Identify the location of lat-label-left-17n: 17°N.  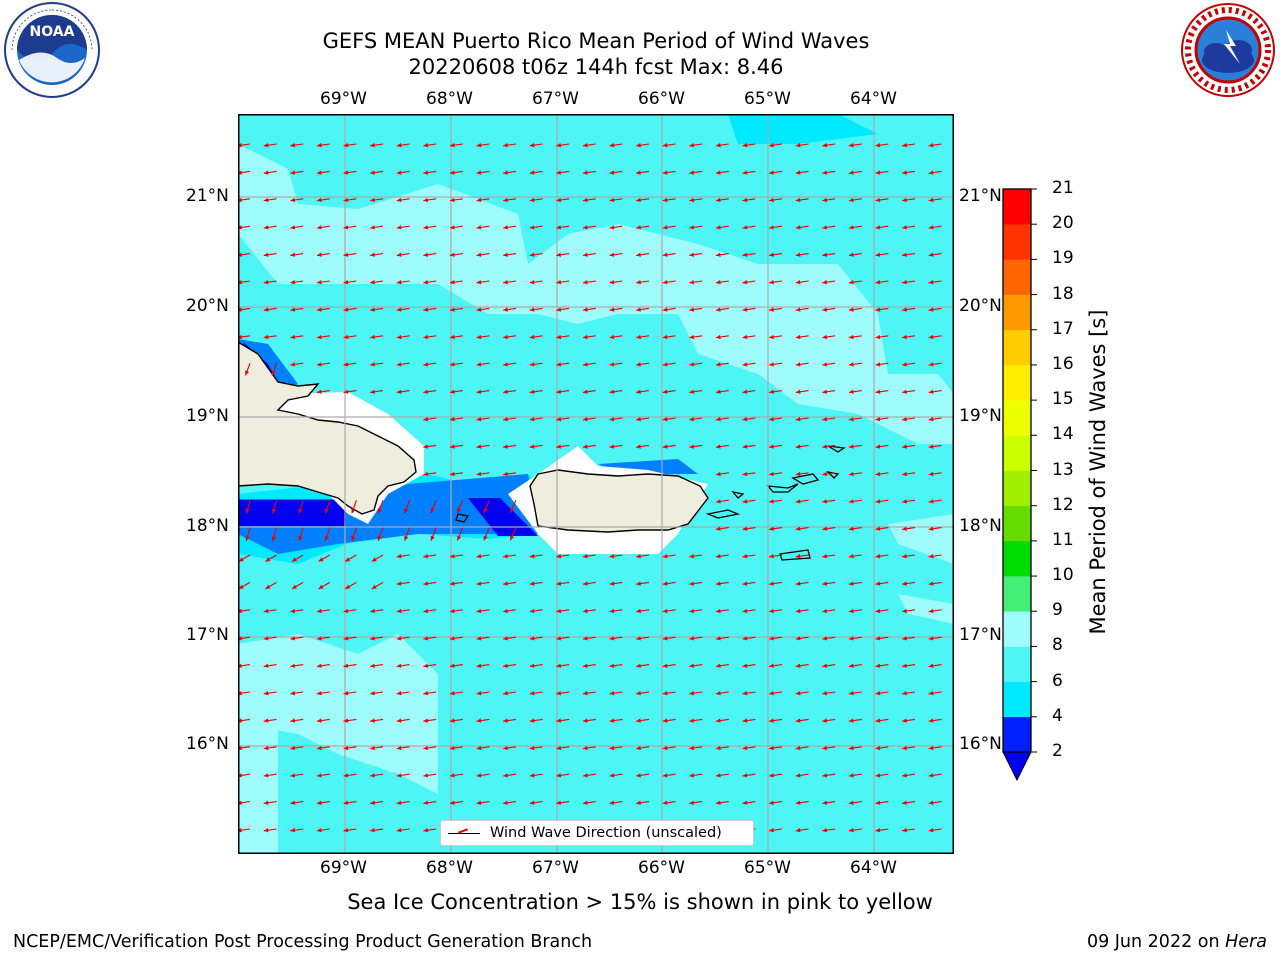
(207, 635).